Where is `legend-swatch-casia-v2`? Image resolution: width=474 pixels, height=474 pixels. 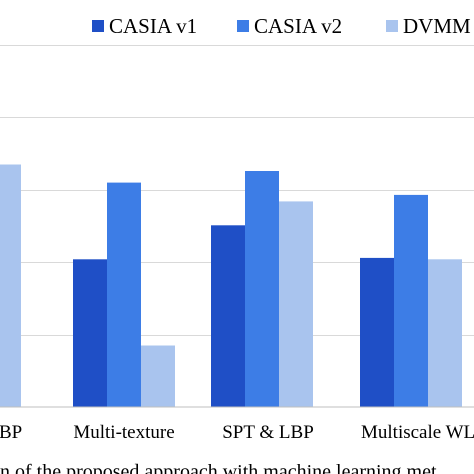
legend-swatch-casia-v2 is located at coordinates (243, 26).